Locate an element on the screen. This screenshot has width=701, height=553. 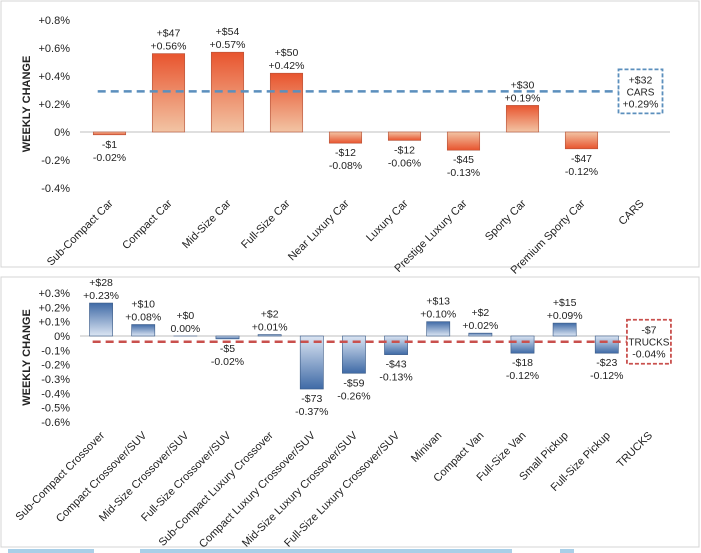
cars-percent-label: -0.02% is located at coordinates (109, 158).